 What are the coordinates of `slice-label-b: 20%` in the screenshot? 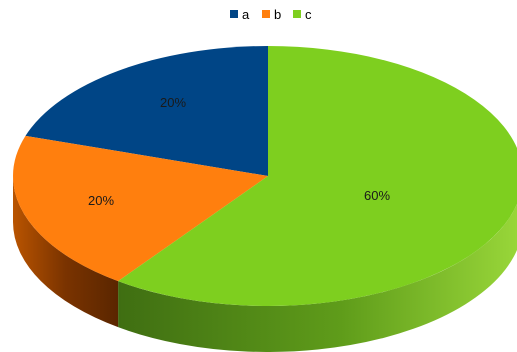 It's located at (101, 200).